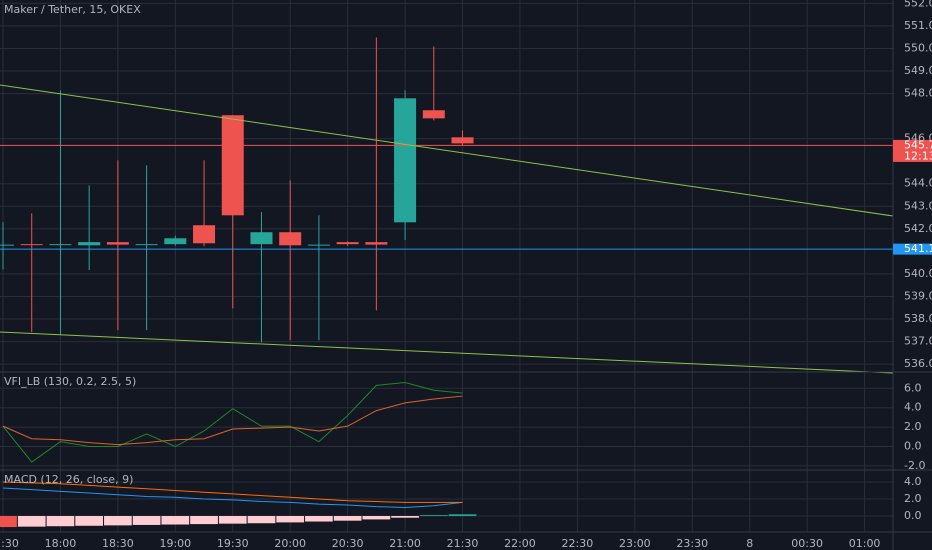 Image resolution: width=932 pixels, height=550 pixels. What do you see at coordinates (918, 228) in the screenshot?
I see `y-tick-label: 542.0` at bounding box center [918, 228].